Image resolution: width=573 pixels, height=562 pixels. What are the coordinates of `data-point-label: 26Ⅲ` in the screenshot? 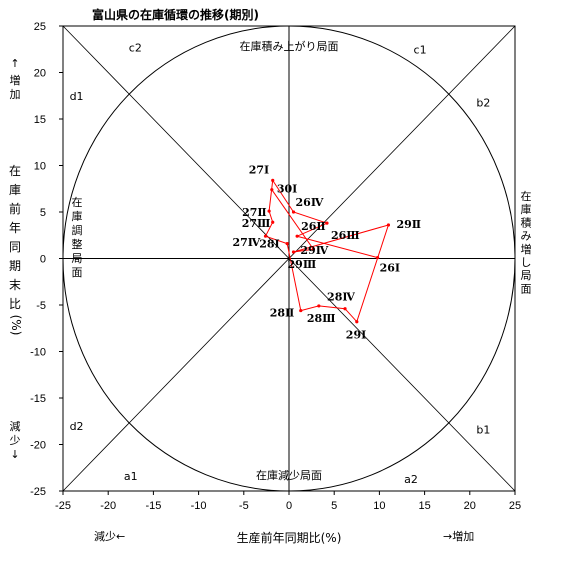 It's located at (345, 235).